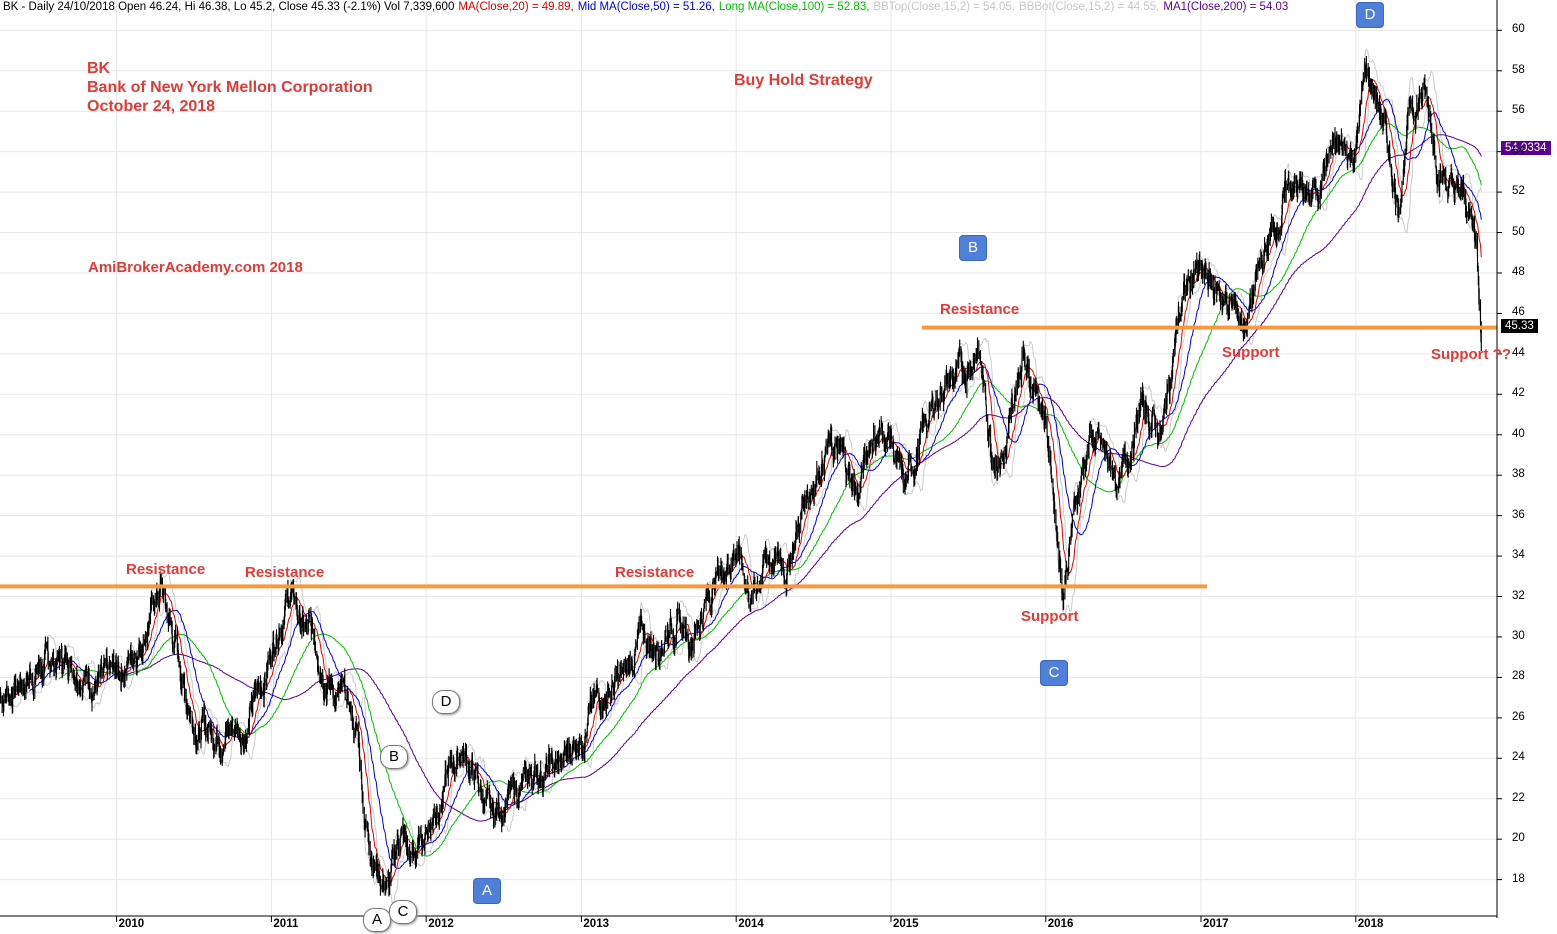  What do you see at coordinates (1519, 326) in the screenshot?
I see `close-price-label: 45.33` at bounding box center [1519, 326].